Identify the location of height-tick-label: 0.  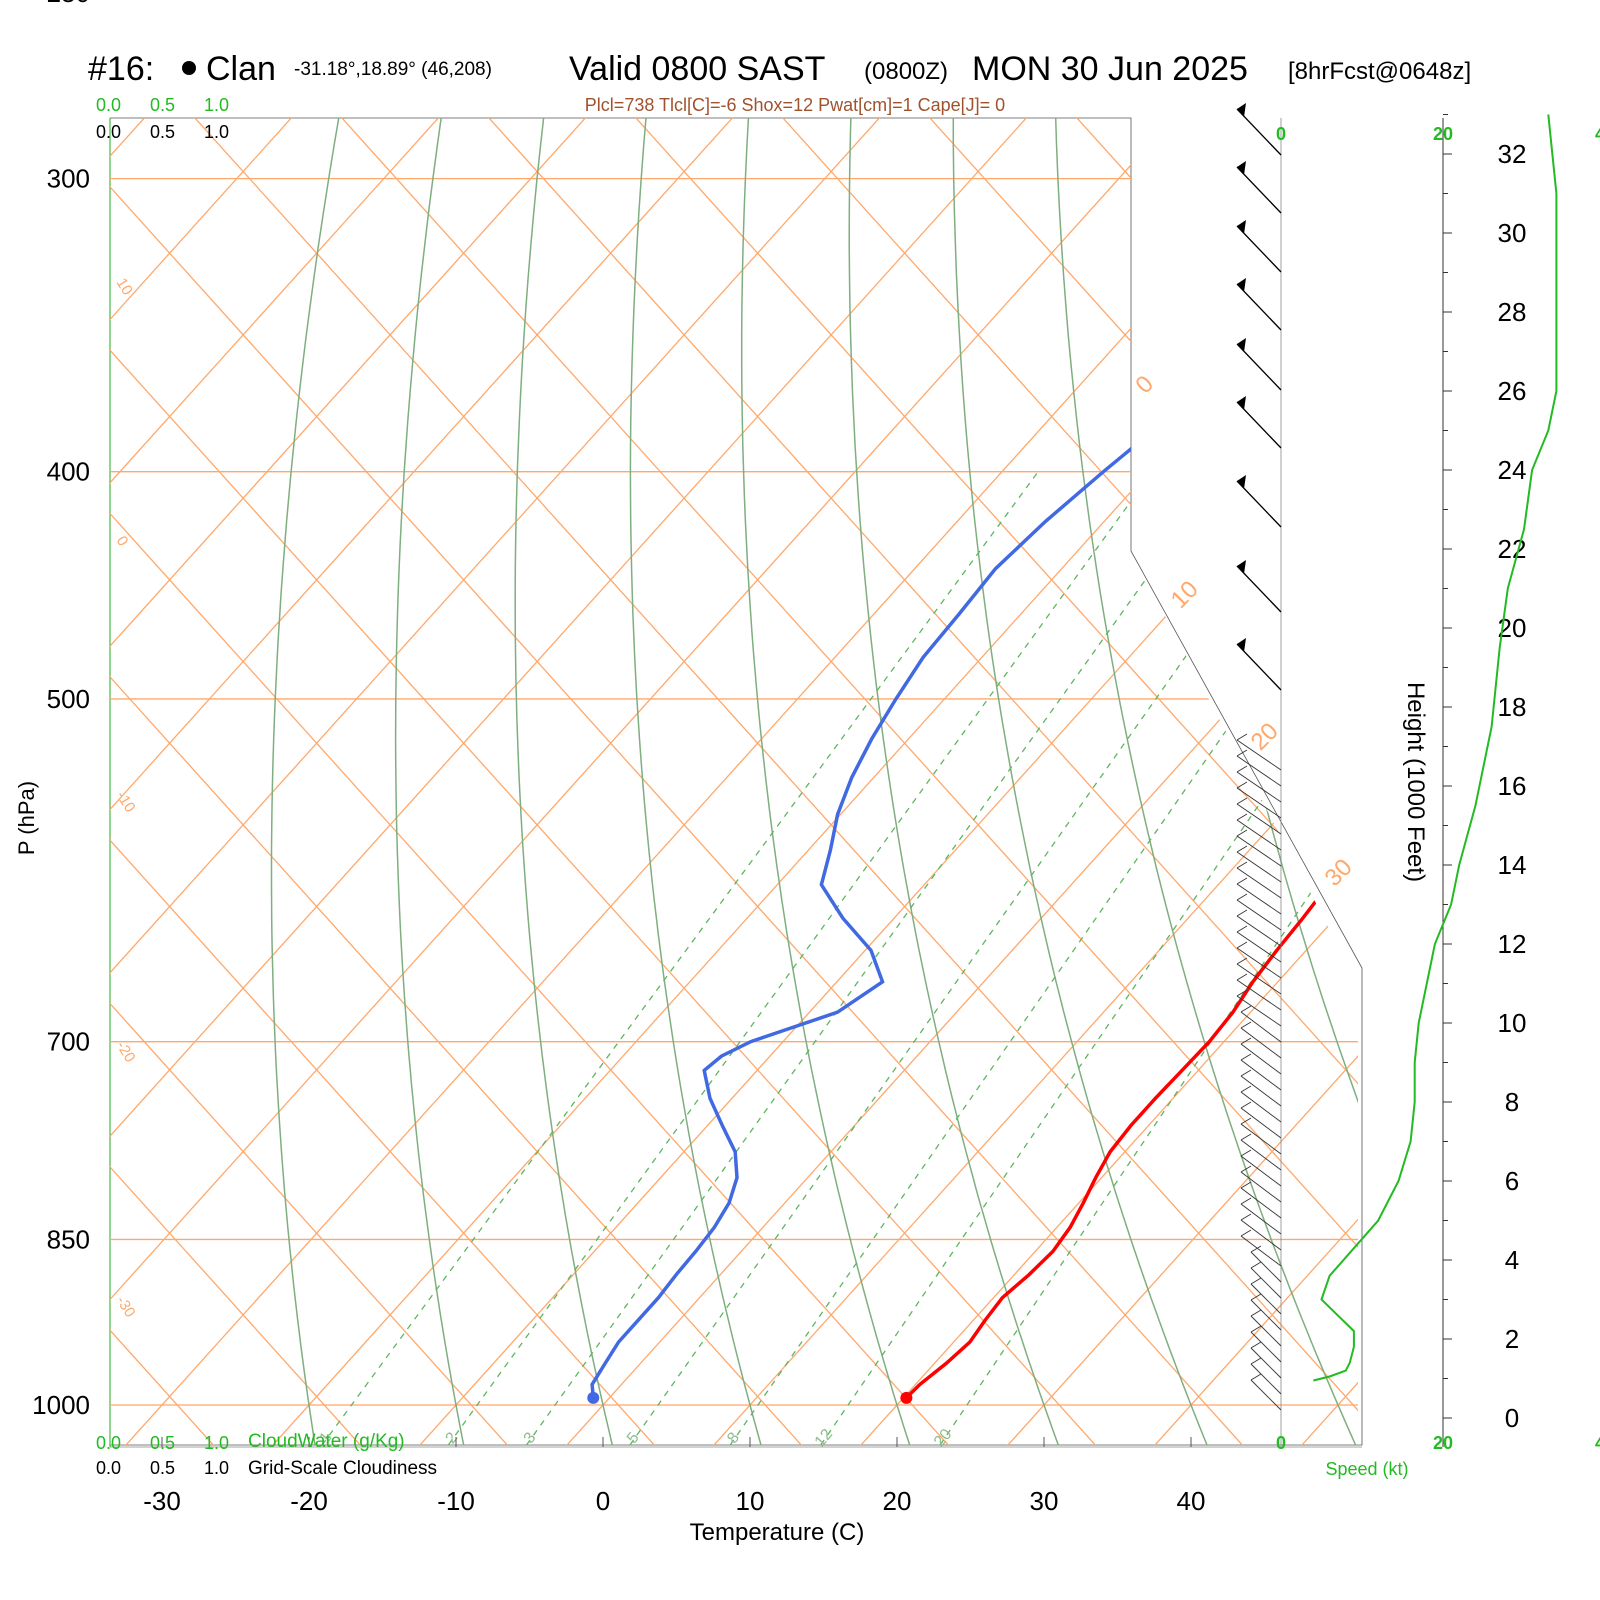
(1512, 1418).